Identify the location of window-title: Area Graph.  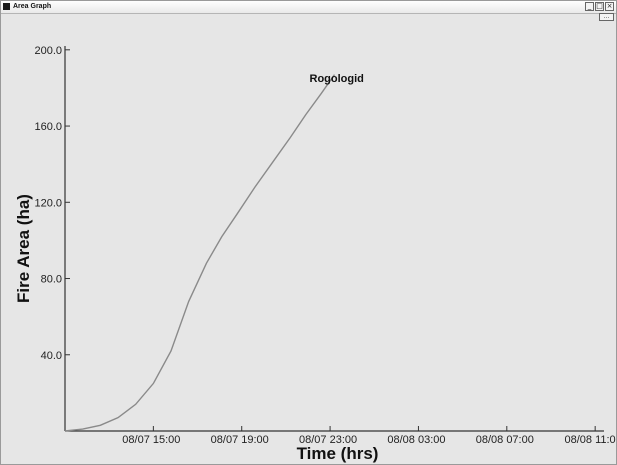
(32, 6).